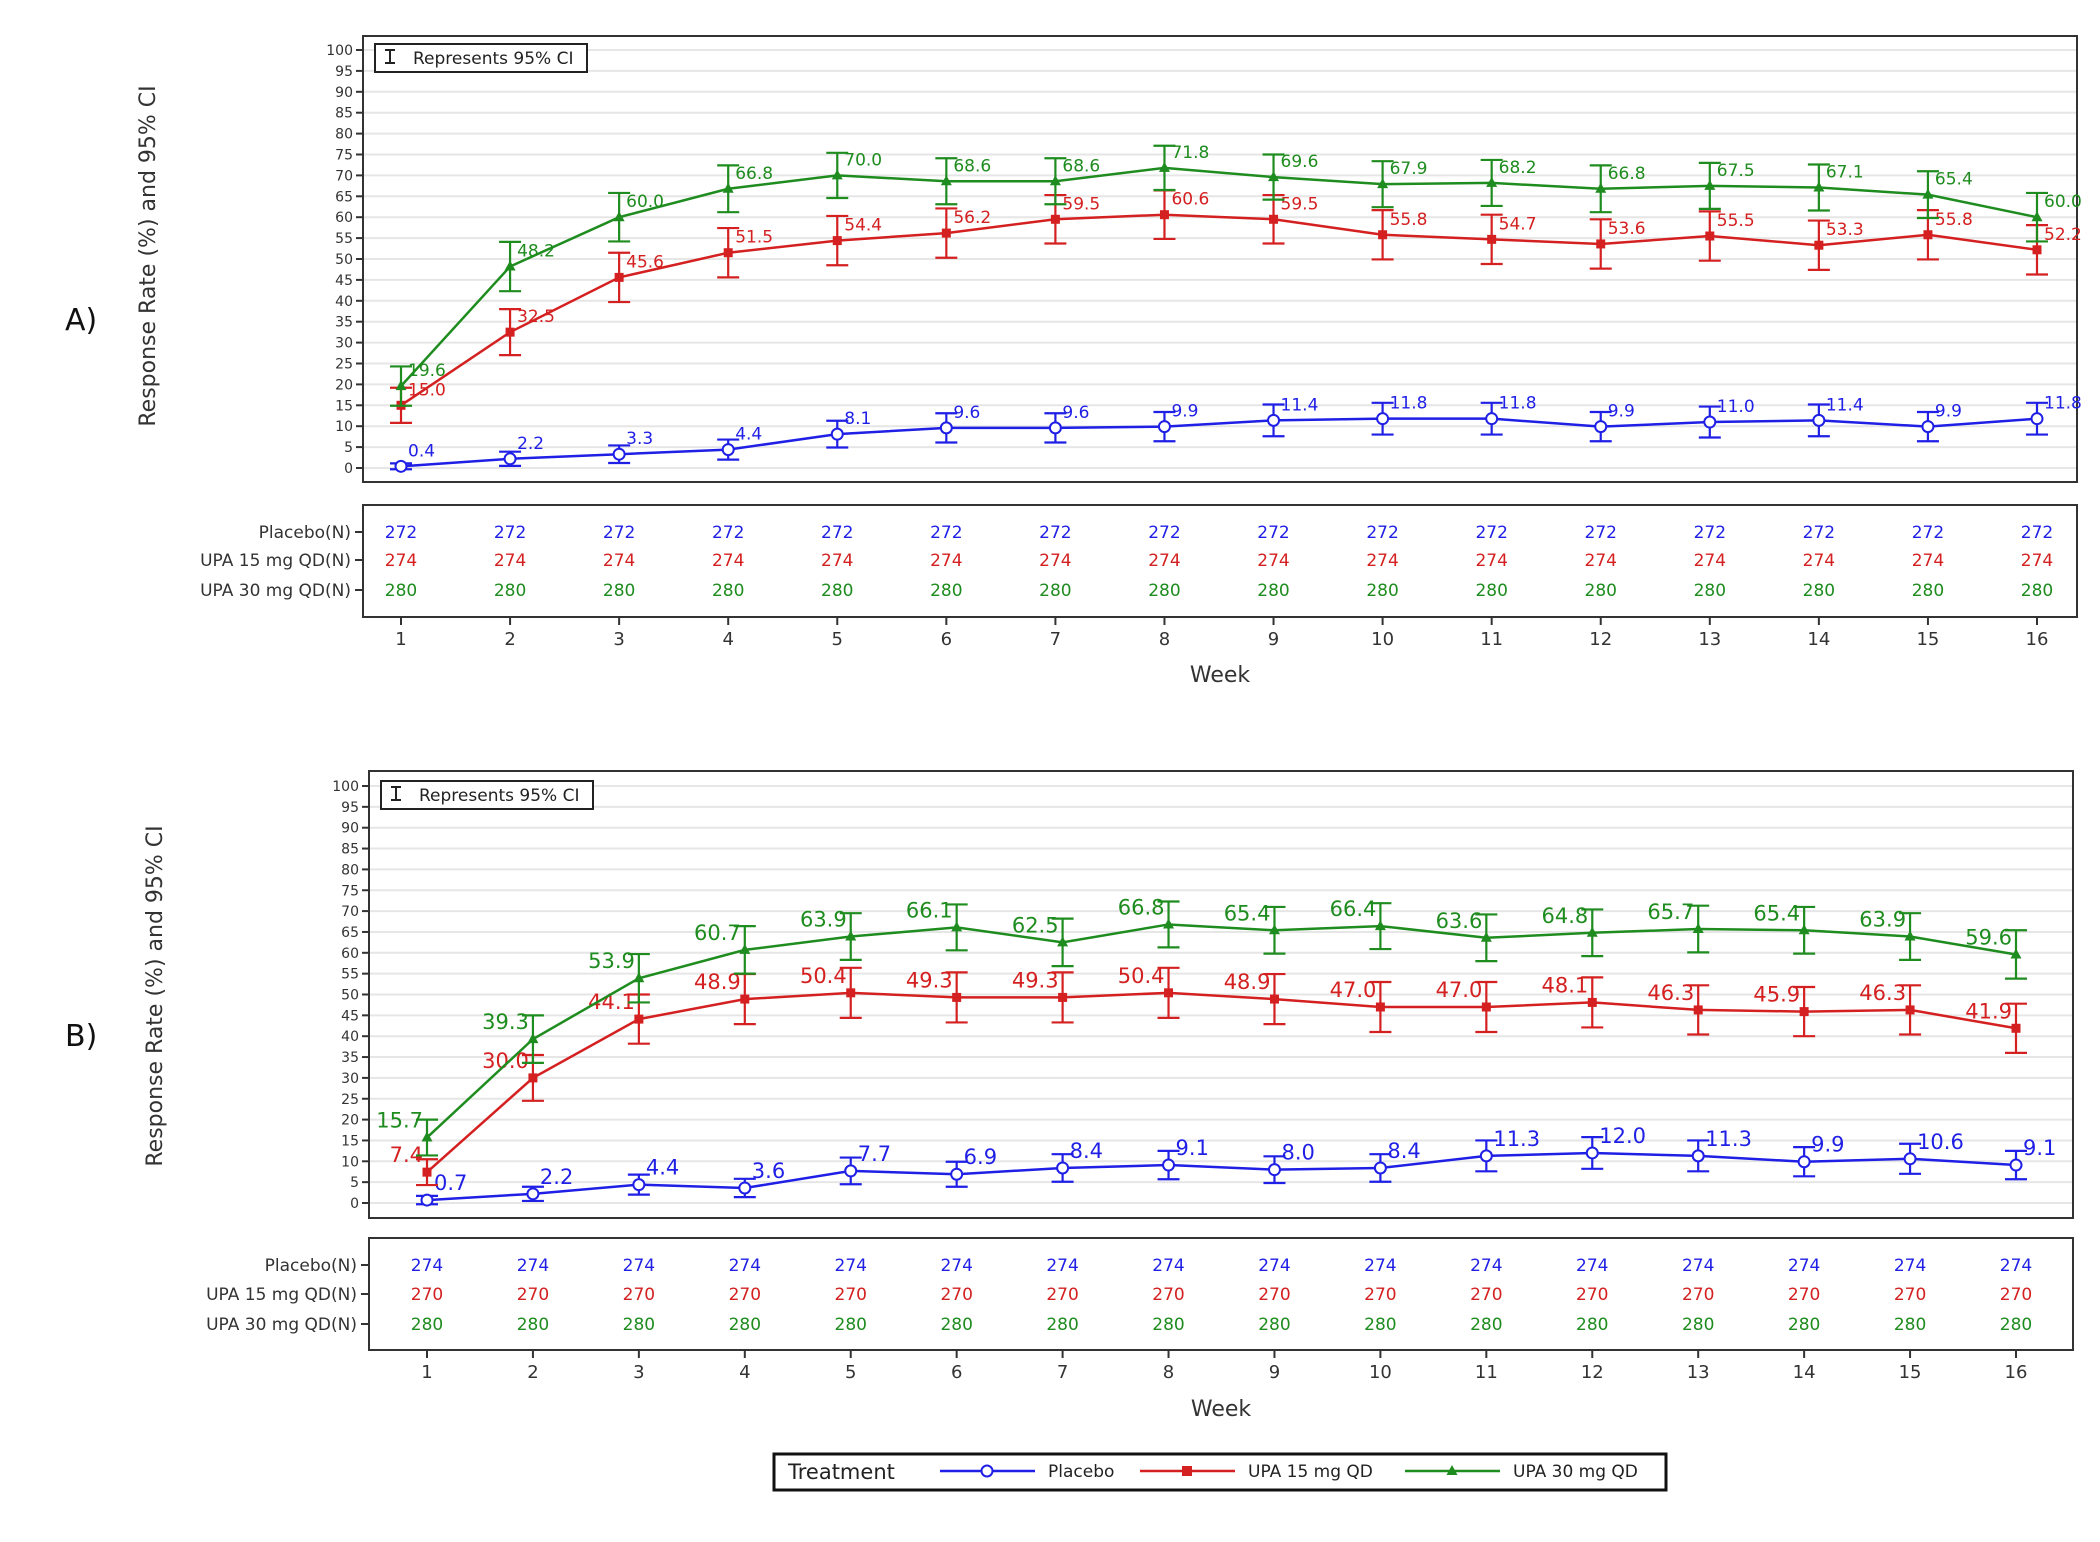 This screenshot has width=2100, height=1542. I want to click on data-label: 54.7, so click(1518, 224).